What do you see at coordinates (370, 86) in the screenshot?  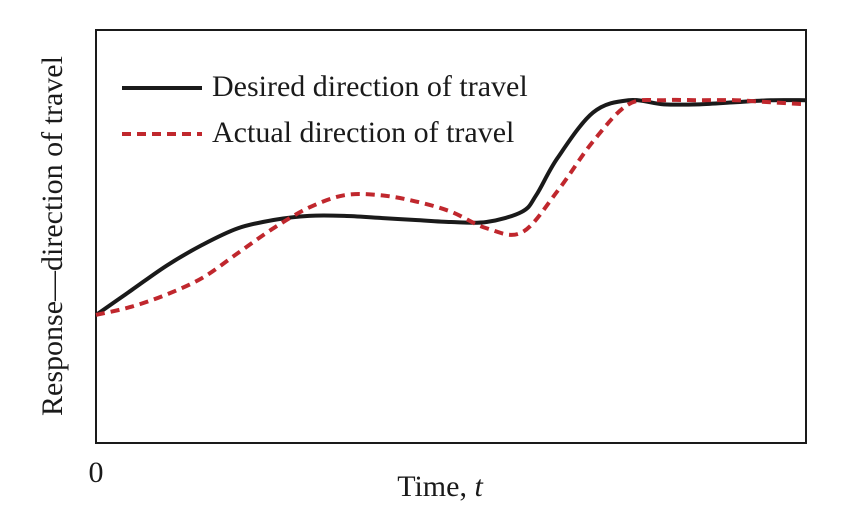 I see `legend-label-desired: Desired direction of travel` at bounding box center [370, 86].